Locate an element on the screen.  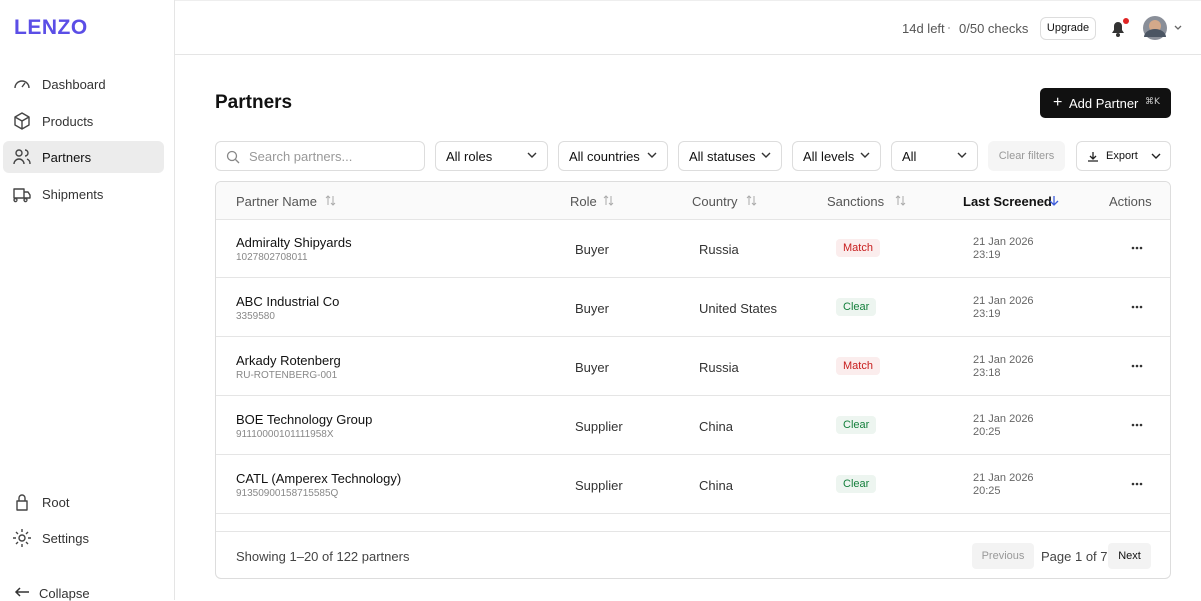
search-icon is located at coordinates (233, 157).